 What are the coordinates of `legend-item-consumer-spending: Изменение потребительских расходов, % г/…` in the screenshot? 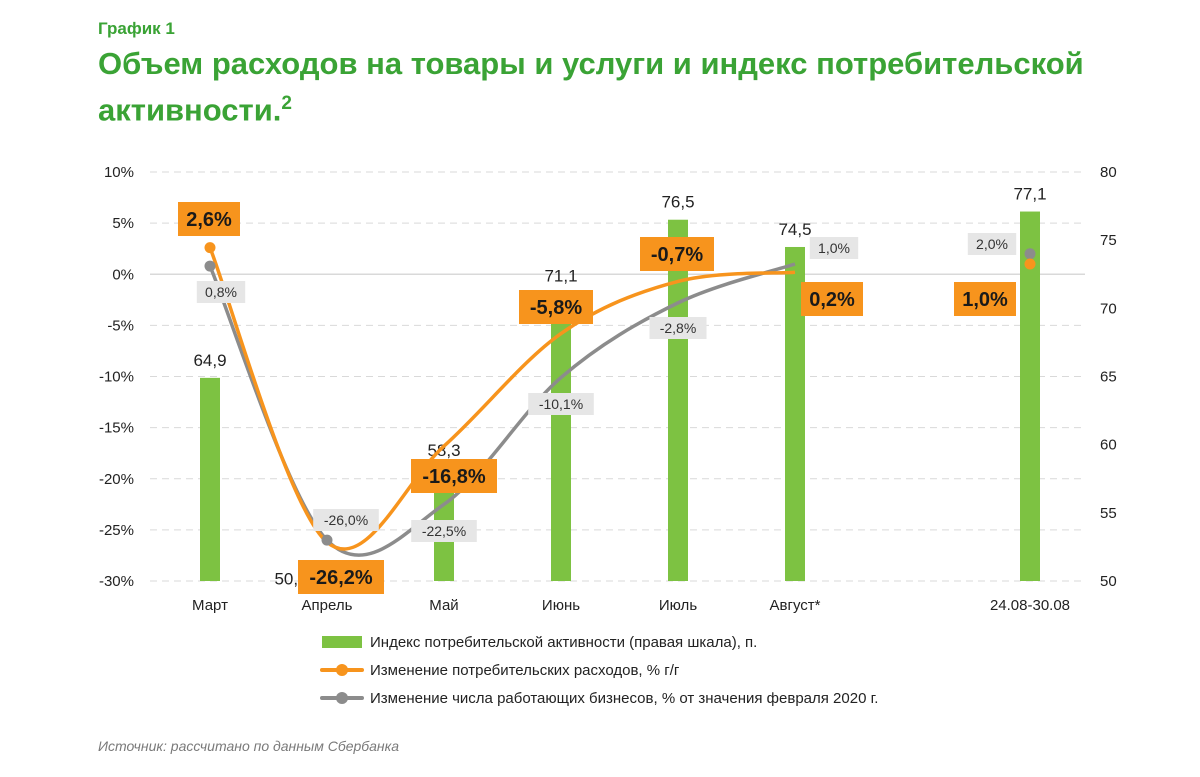 It's located at (599, 670).